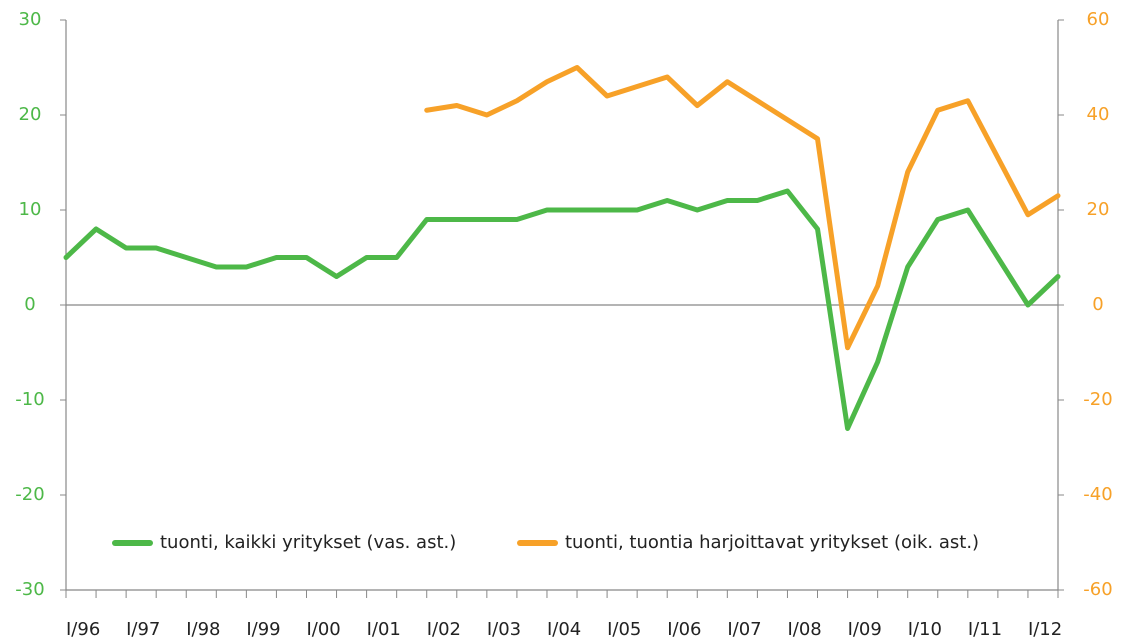 Image resolution: width=1121 pixels, height=641 pixels. Describe the element at coordinates (504, 629) in the screenshot. I see `x-tick-label: I/03` at that location.